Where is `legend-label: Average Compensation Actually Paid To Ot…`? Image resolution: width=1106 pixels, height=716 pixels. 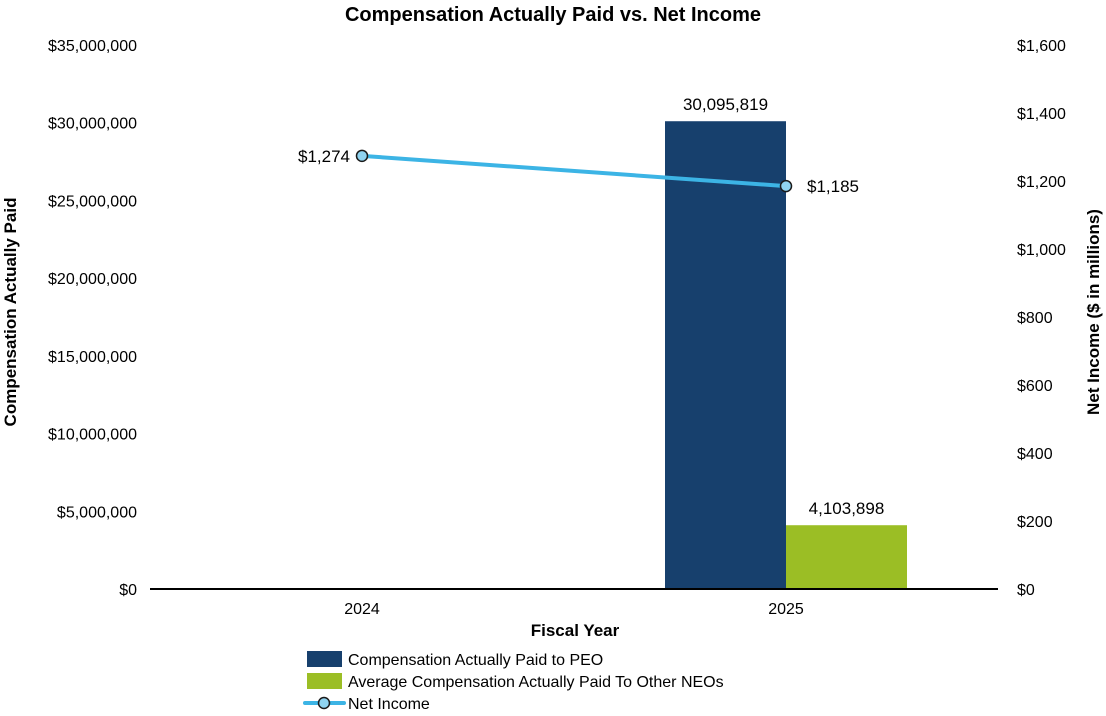 legend-label: Average Compensation Actually Paid To Ot… is located at coordinates (536, 682).